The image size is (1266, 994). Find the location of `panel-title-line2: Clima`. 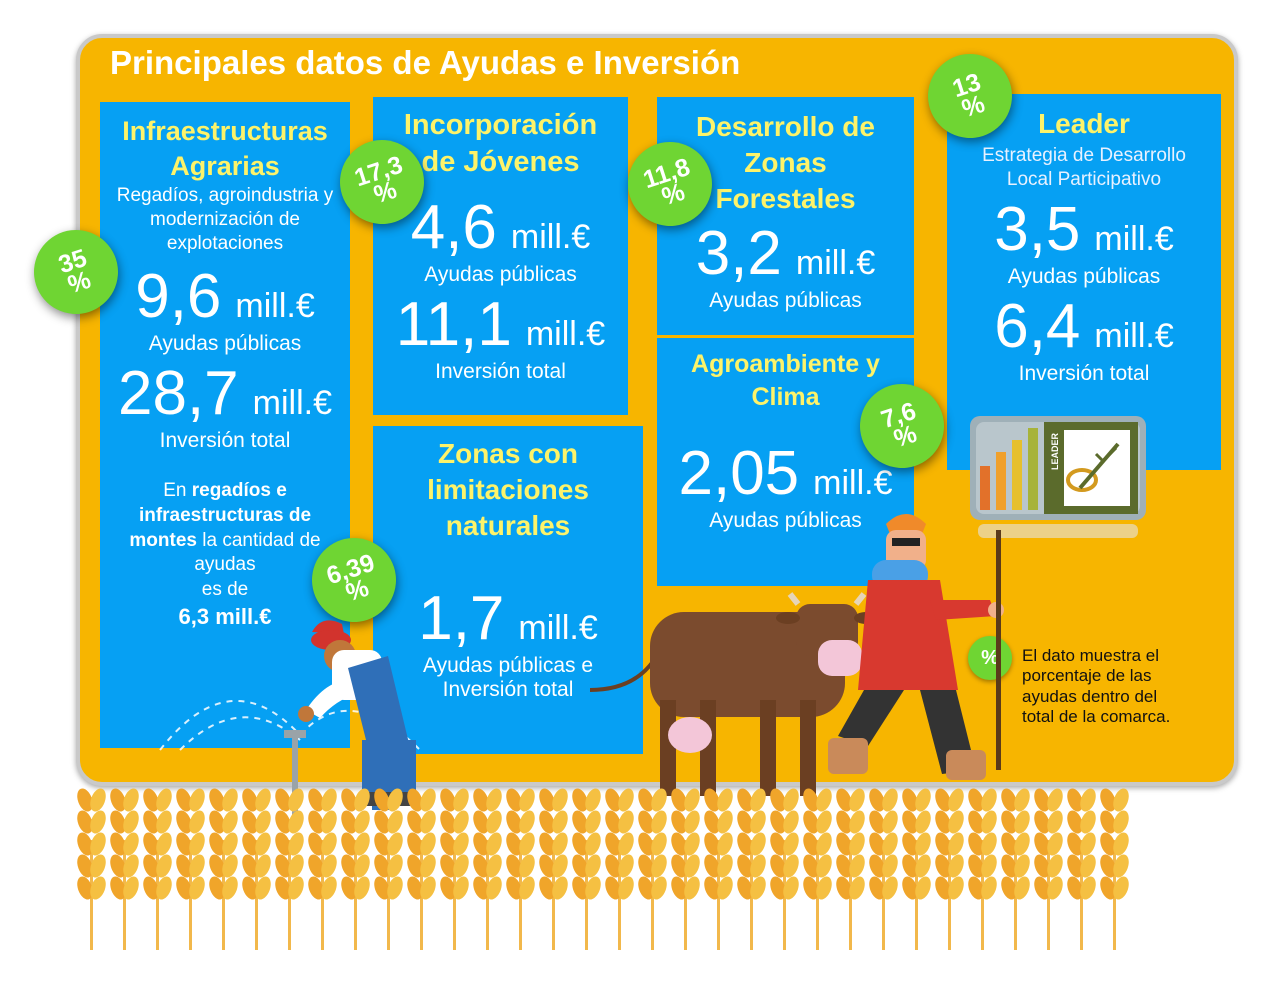

panel-title-line2: Clima is located at coordinates (785, 396).